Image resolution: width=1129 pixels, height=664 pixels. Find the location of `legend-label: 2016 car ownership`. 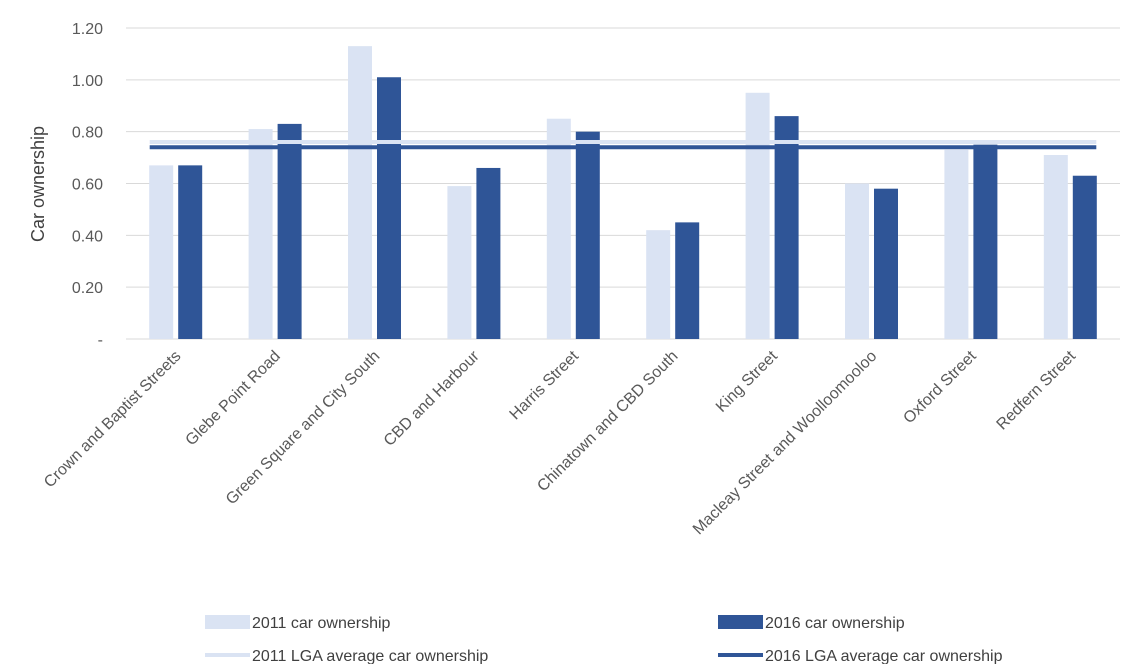

legend-label: 2016 car ownership is located at coordinates (835, 623).